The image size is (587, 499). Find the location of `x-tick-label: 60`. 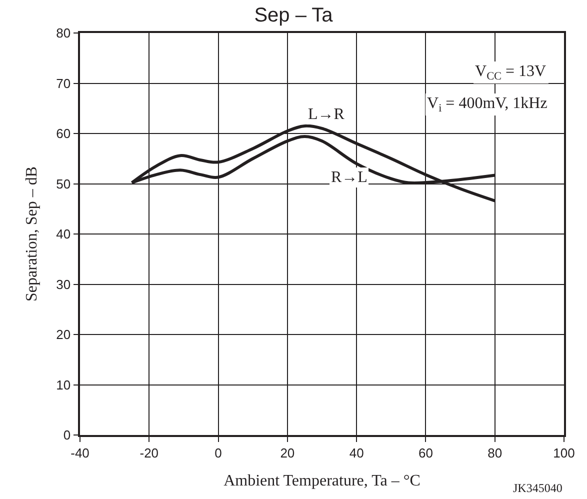

x-tick-label: 60 is located at coordinates (425, 452).